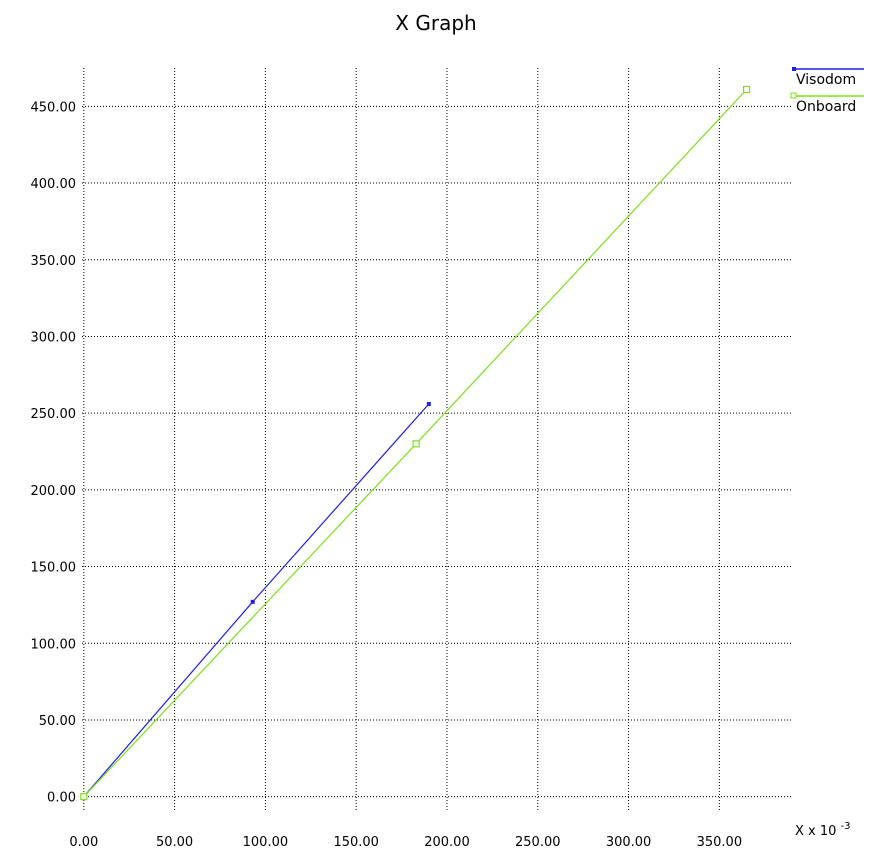 The width and height of the screenshot is (873, 859). Describe the element at coordinates (827, 91) in the screenshot. I see `legend-layer: Visodom Onboard` at that location.